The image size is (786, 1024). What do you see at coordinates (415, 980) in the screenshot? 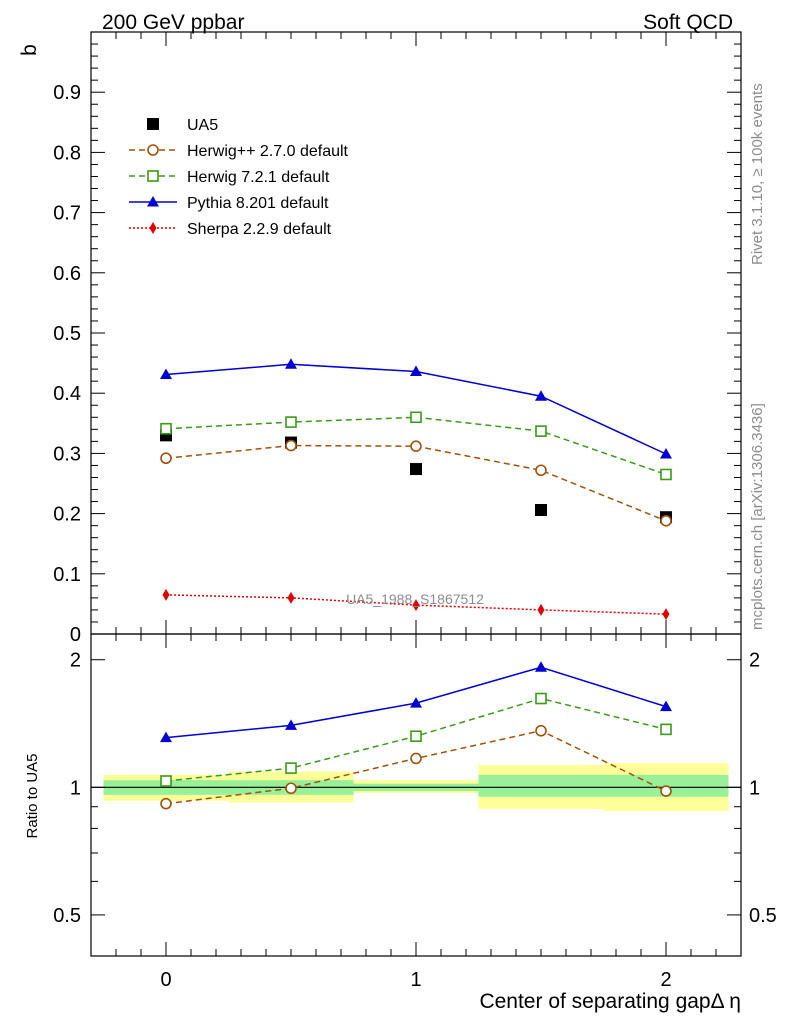
I see `x-tick-label: 1` at bounding box center [415, 980].